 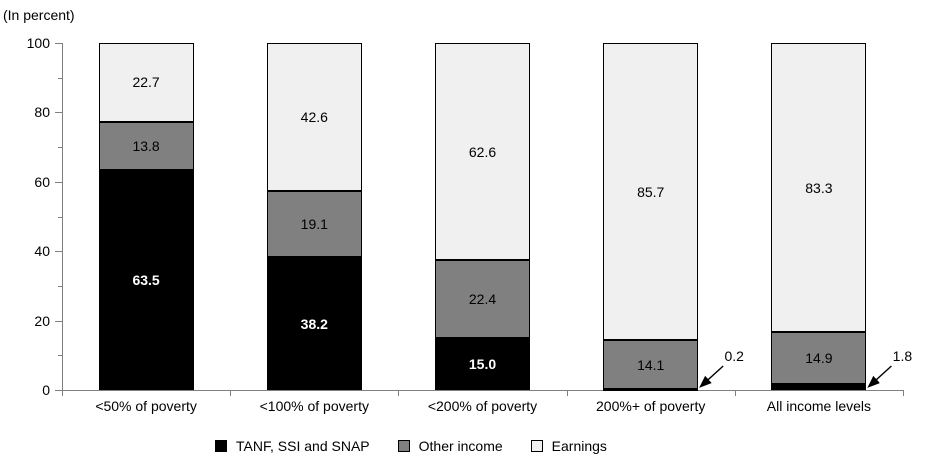 What do you see at coordinates (42, 320) in the screenshot?
I see `y-tick-label: 20` at bounding box center [42, 320].